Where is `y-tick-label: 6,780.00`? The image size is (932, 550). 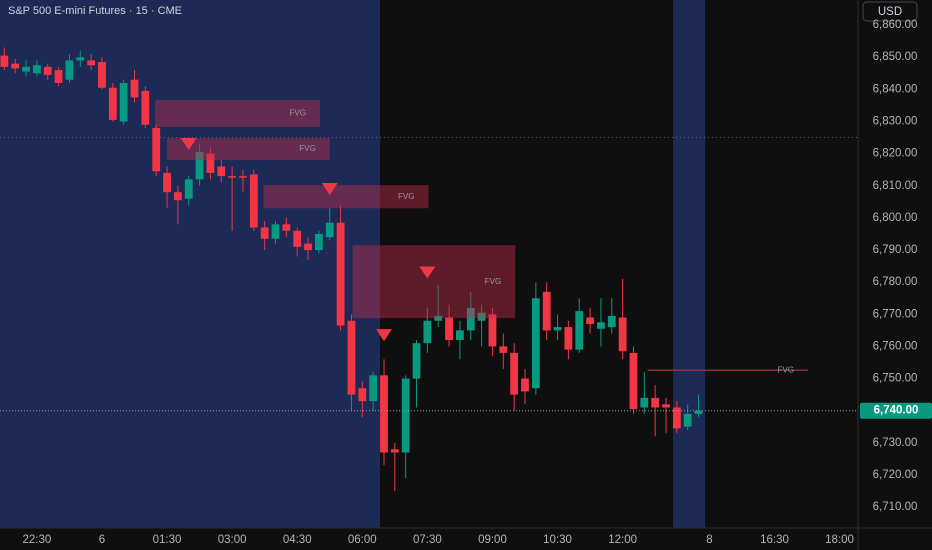
y-tick-label: 6,780.00 is located at coordinates (895, 282).